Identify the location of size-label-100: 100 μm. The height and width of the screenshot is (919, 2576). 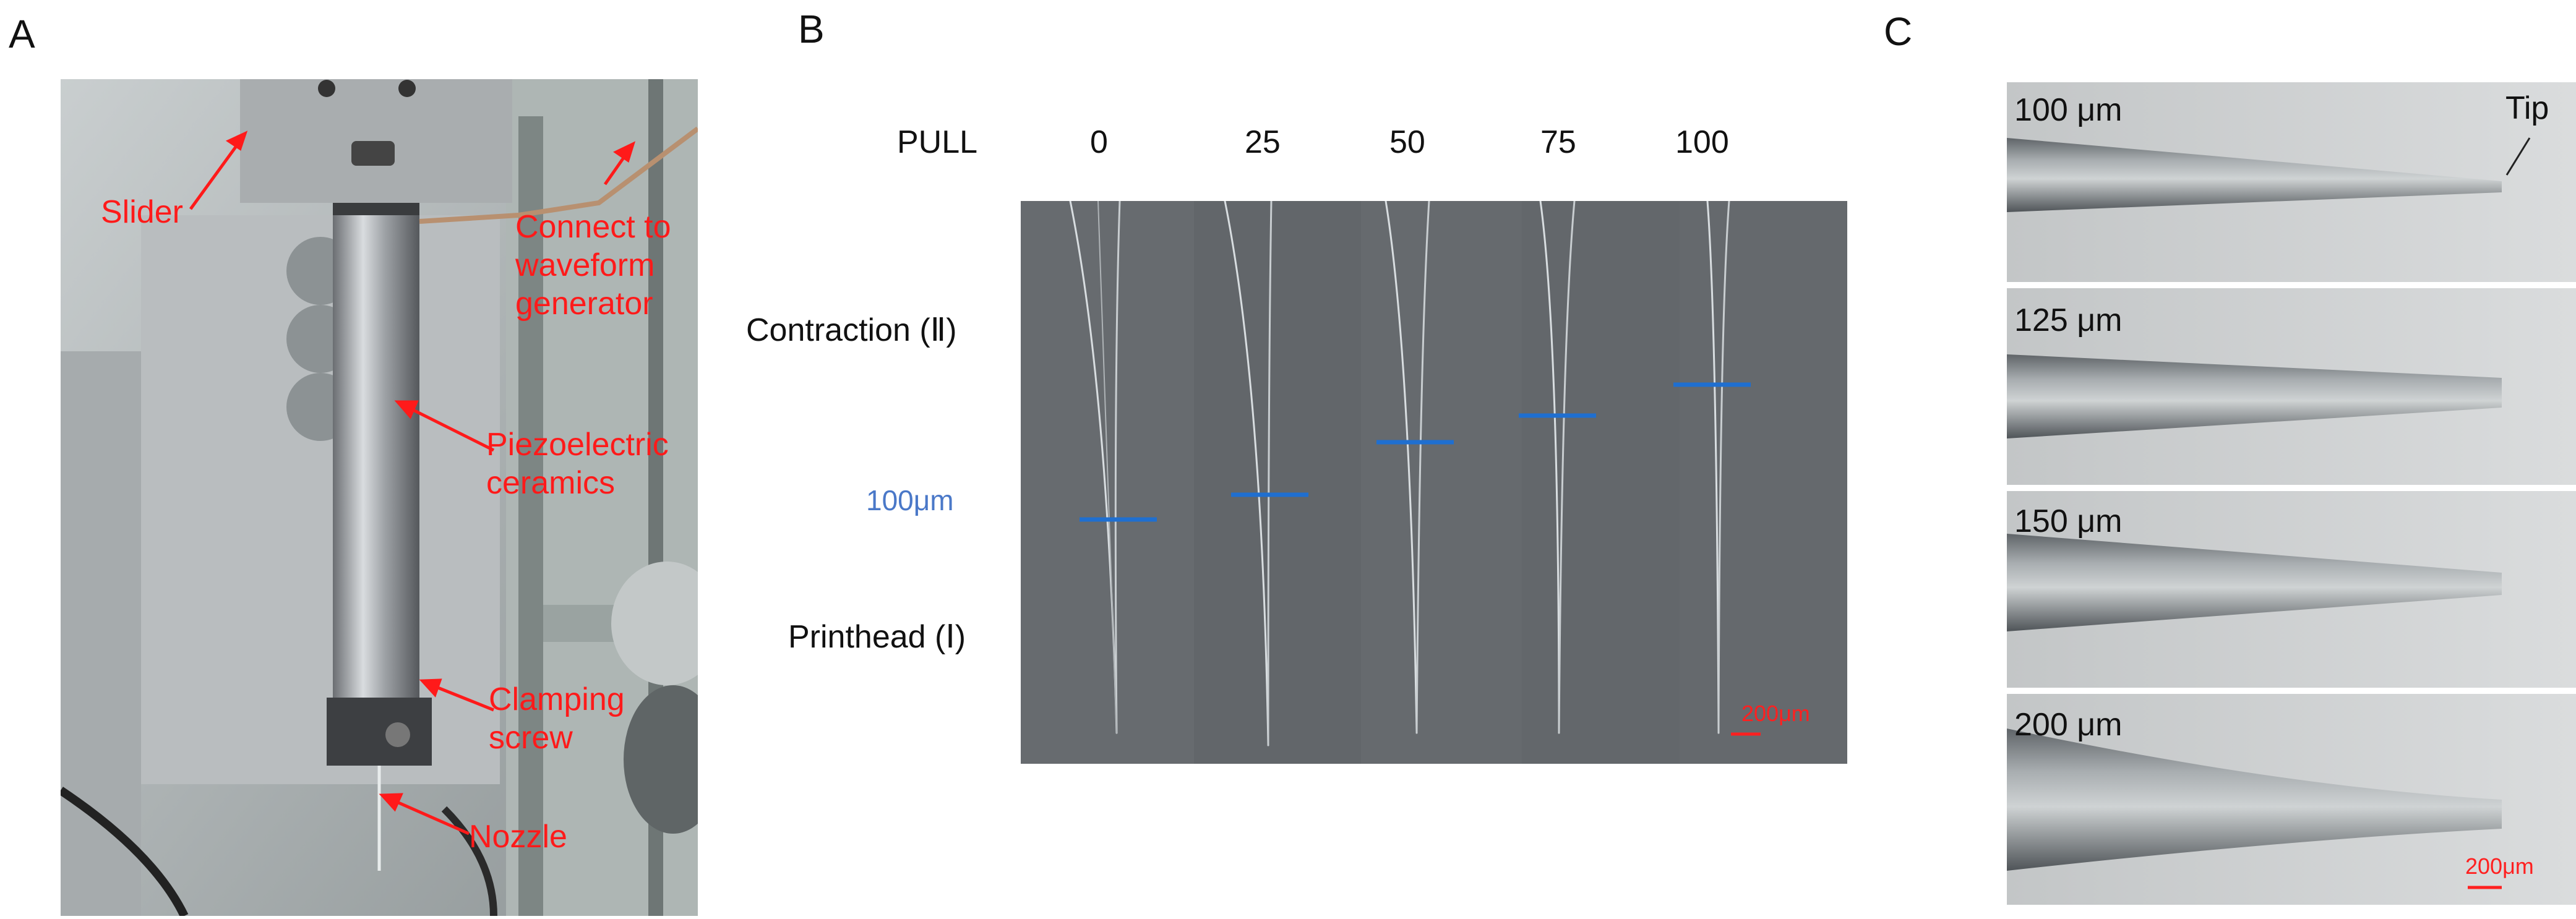
(2068, 110).